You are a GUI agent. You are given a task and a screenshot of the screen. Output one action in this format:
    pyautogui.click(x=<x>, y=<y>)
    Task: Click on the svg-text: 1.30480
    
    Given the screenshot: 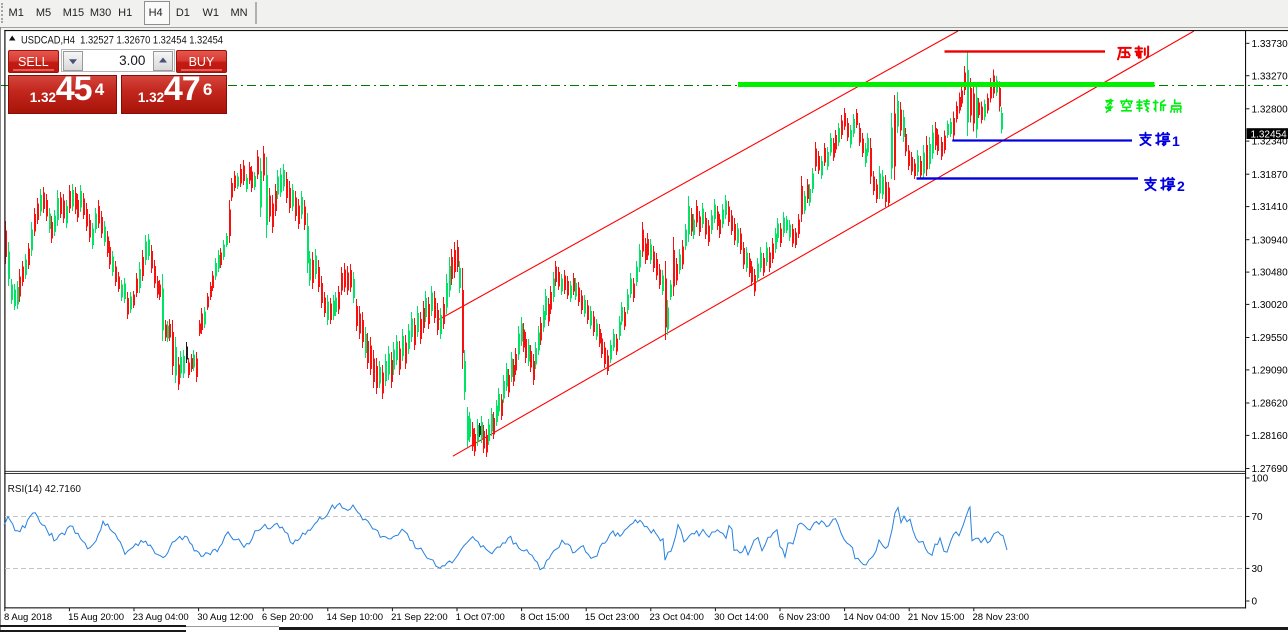 What is the action you would take?
    pyautogui.click(x=1270, y=273)
    